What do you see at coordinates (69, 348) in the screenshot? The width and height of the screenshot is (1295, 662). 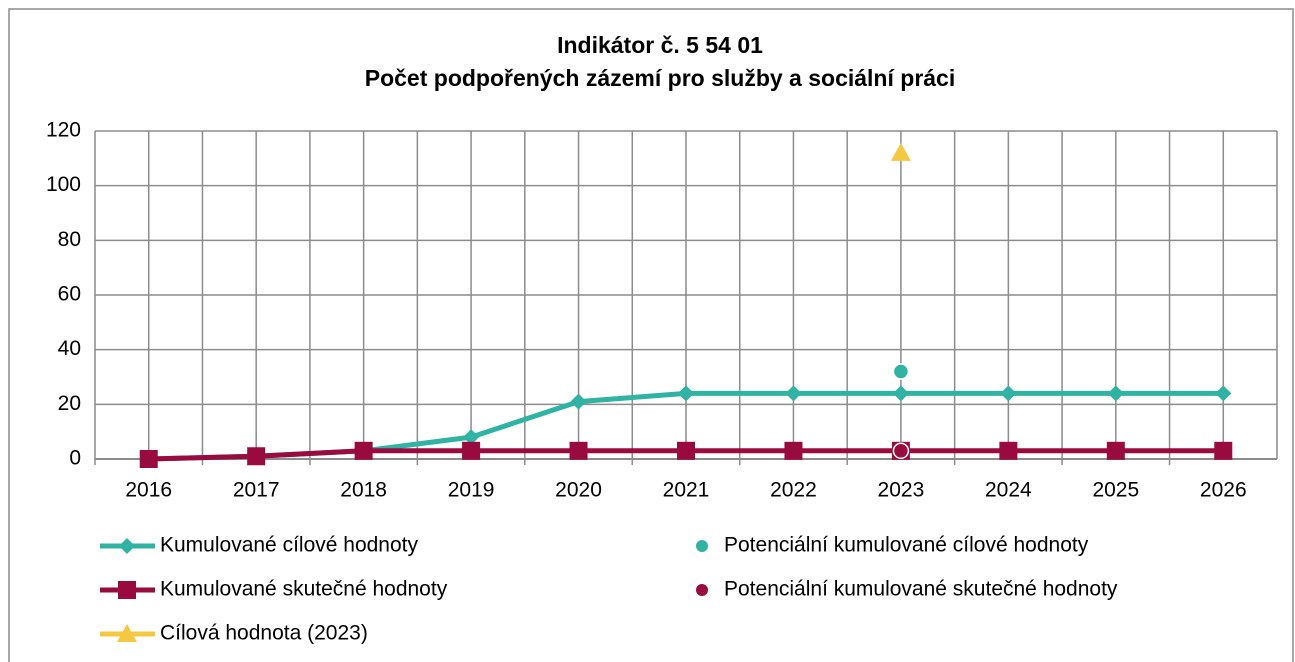 I see `y-tick-label: 40` at bounding box center [69, 348].